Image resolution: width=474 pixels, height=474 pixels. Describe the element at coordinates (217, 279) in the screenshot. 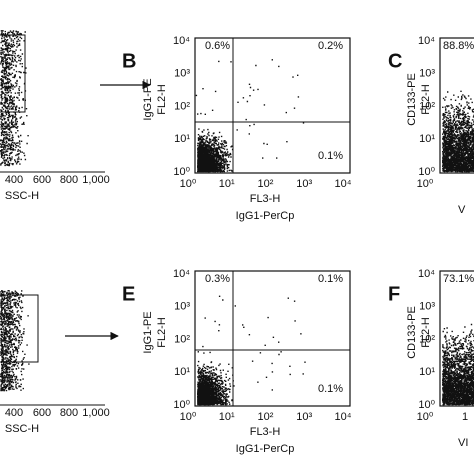

I see `quadrant-percent: 0.3%` at that location.